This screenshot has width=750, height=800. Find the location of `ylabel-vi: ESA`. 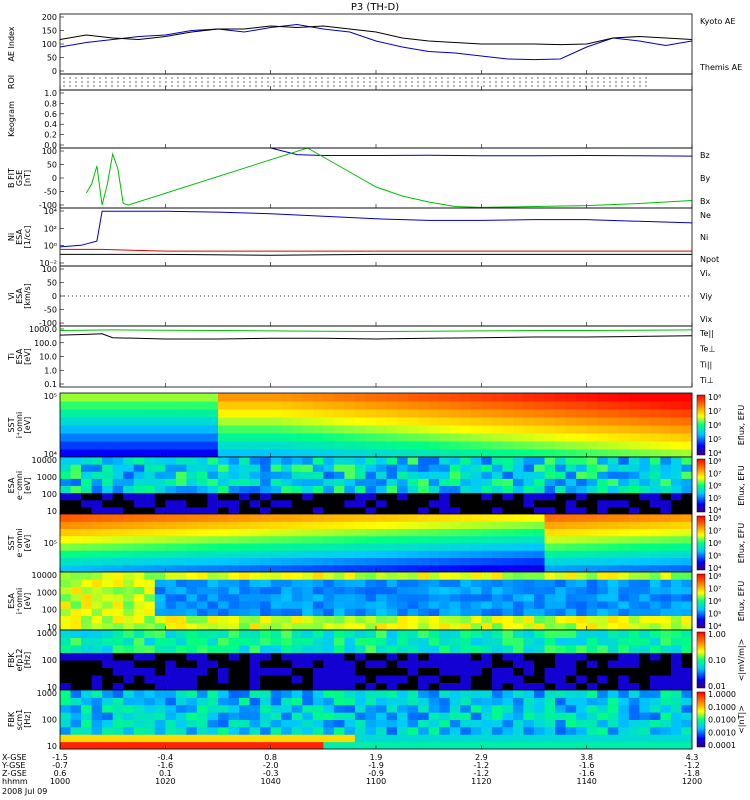

ylabel-vi: ESA is located at coordinates (19, 296).